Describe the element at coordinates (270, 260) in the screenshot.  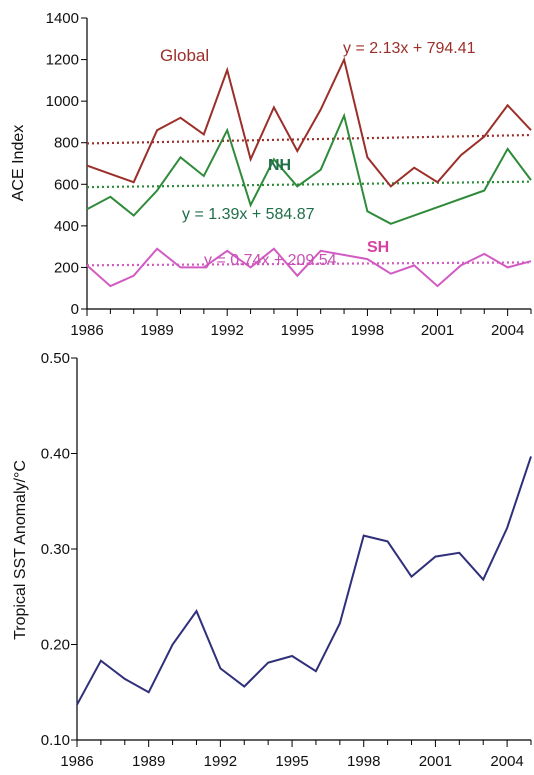
I see `trend-label-sh: y = 0.74x + 209.54` at that location.